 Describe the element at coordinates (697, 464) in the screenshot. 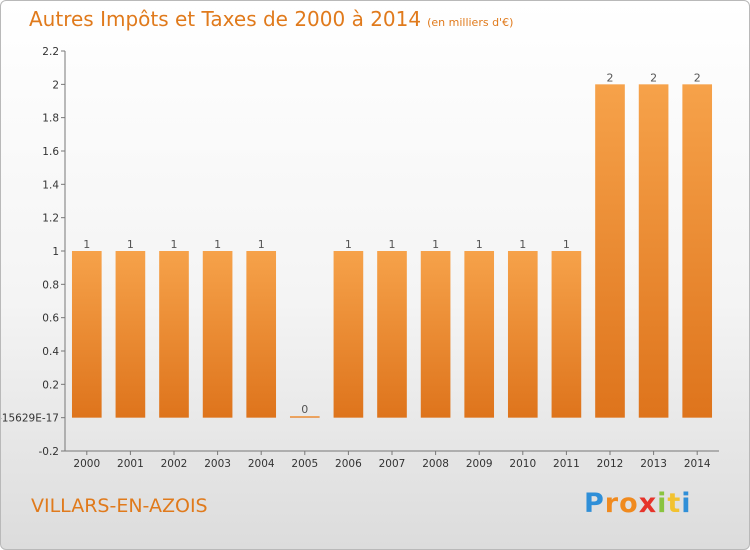

I see `x-tick-label: 2014` at that location.